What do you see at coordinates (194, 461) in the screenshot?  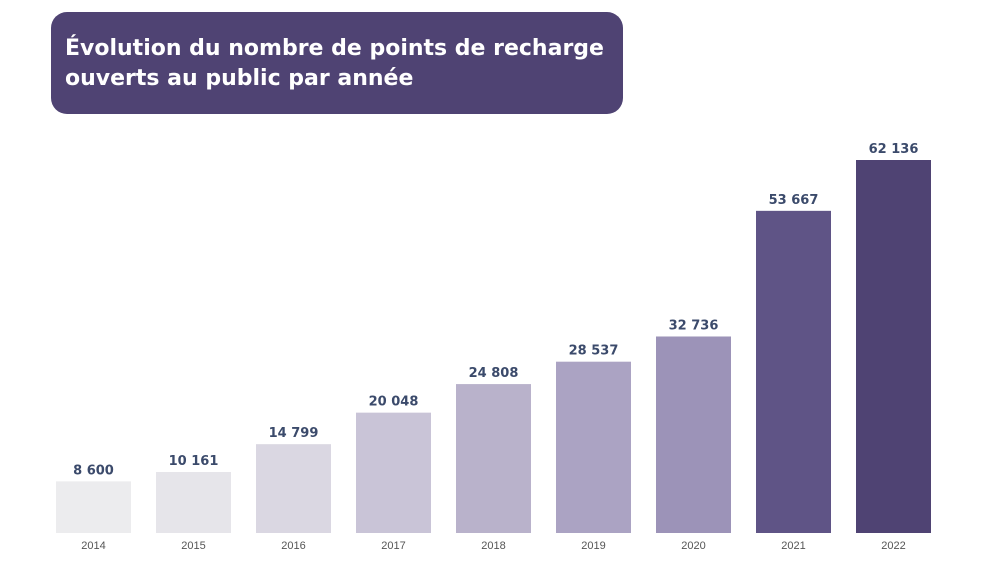 I see `data-label-2015: 10 161` at bounding box center [194, 461].